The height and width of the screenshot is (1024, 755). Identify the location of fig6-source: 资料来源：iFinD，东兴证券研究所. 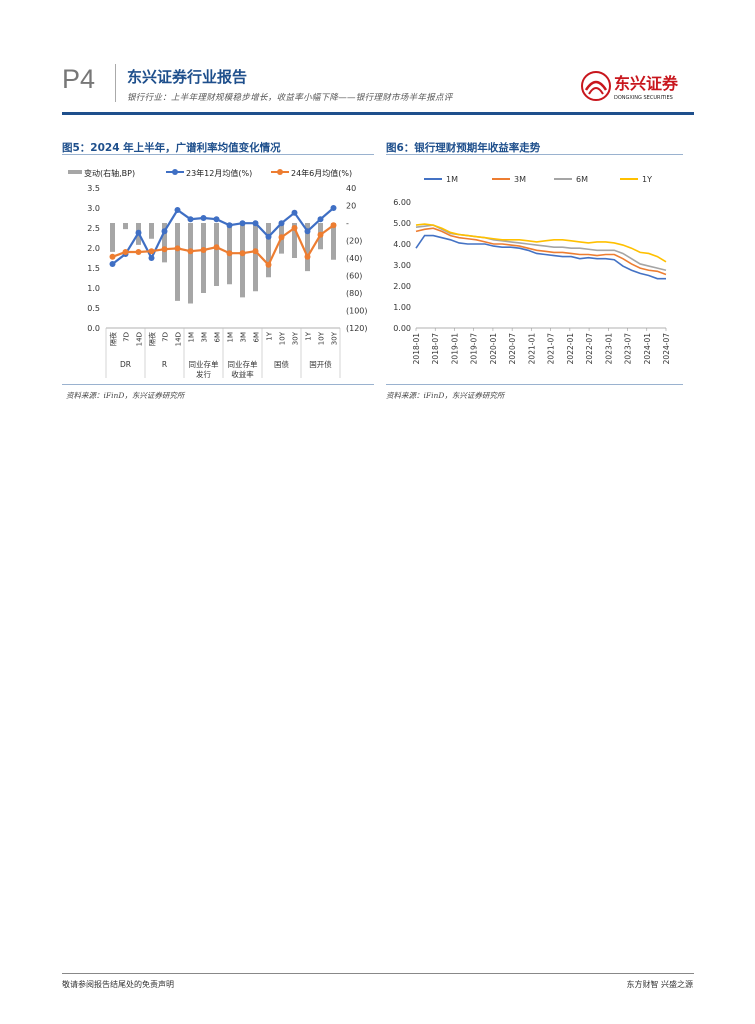
(445, 395).